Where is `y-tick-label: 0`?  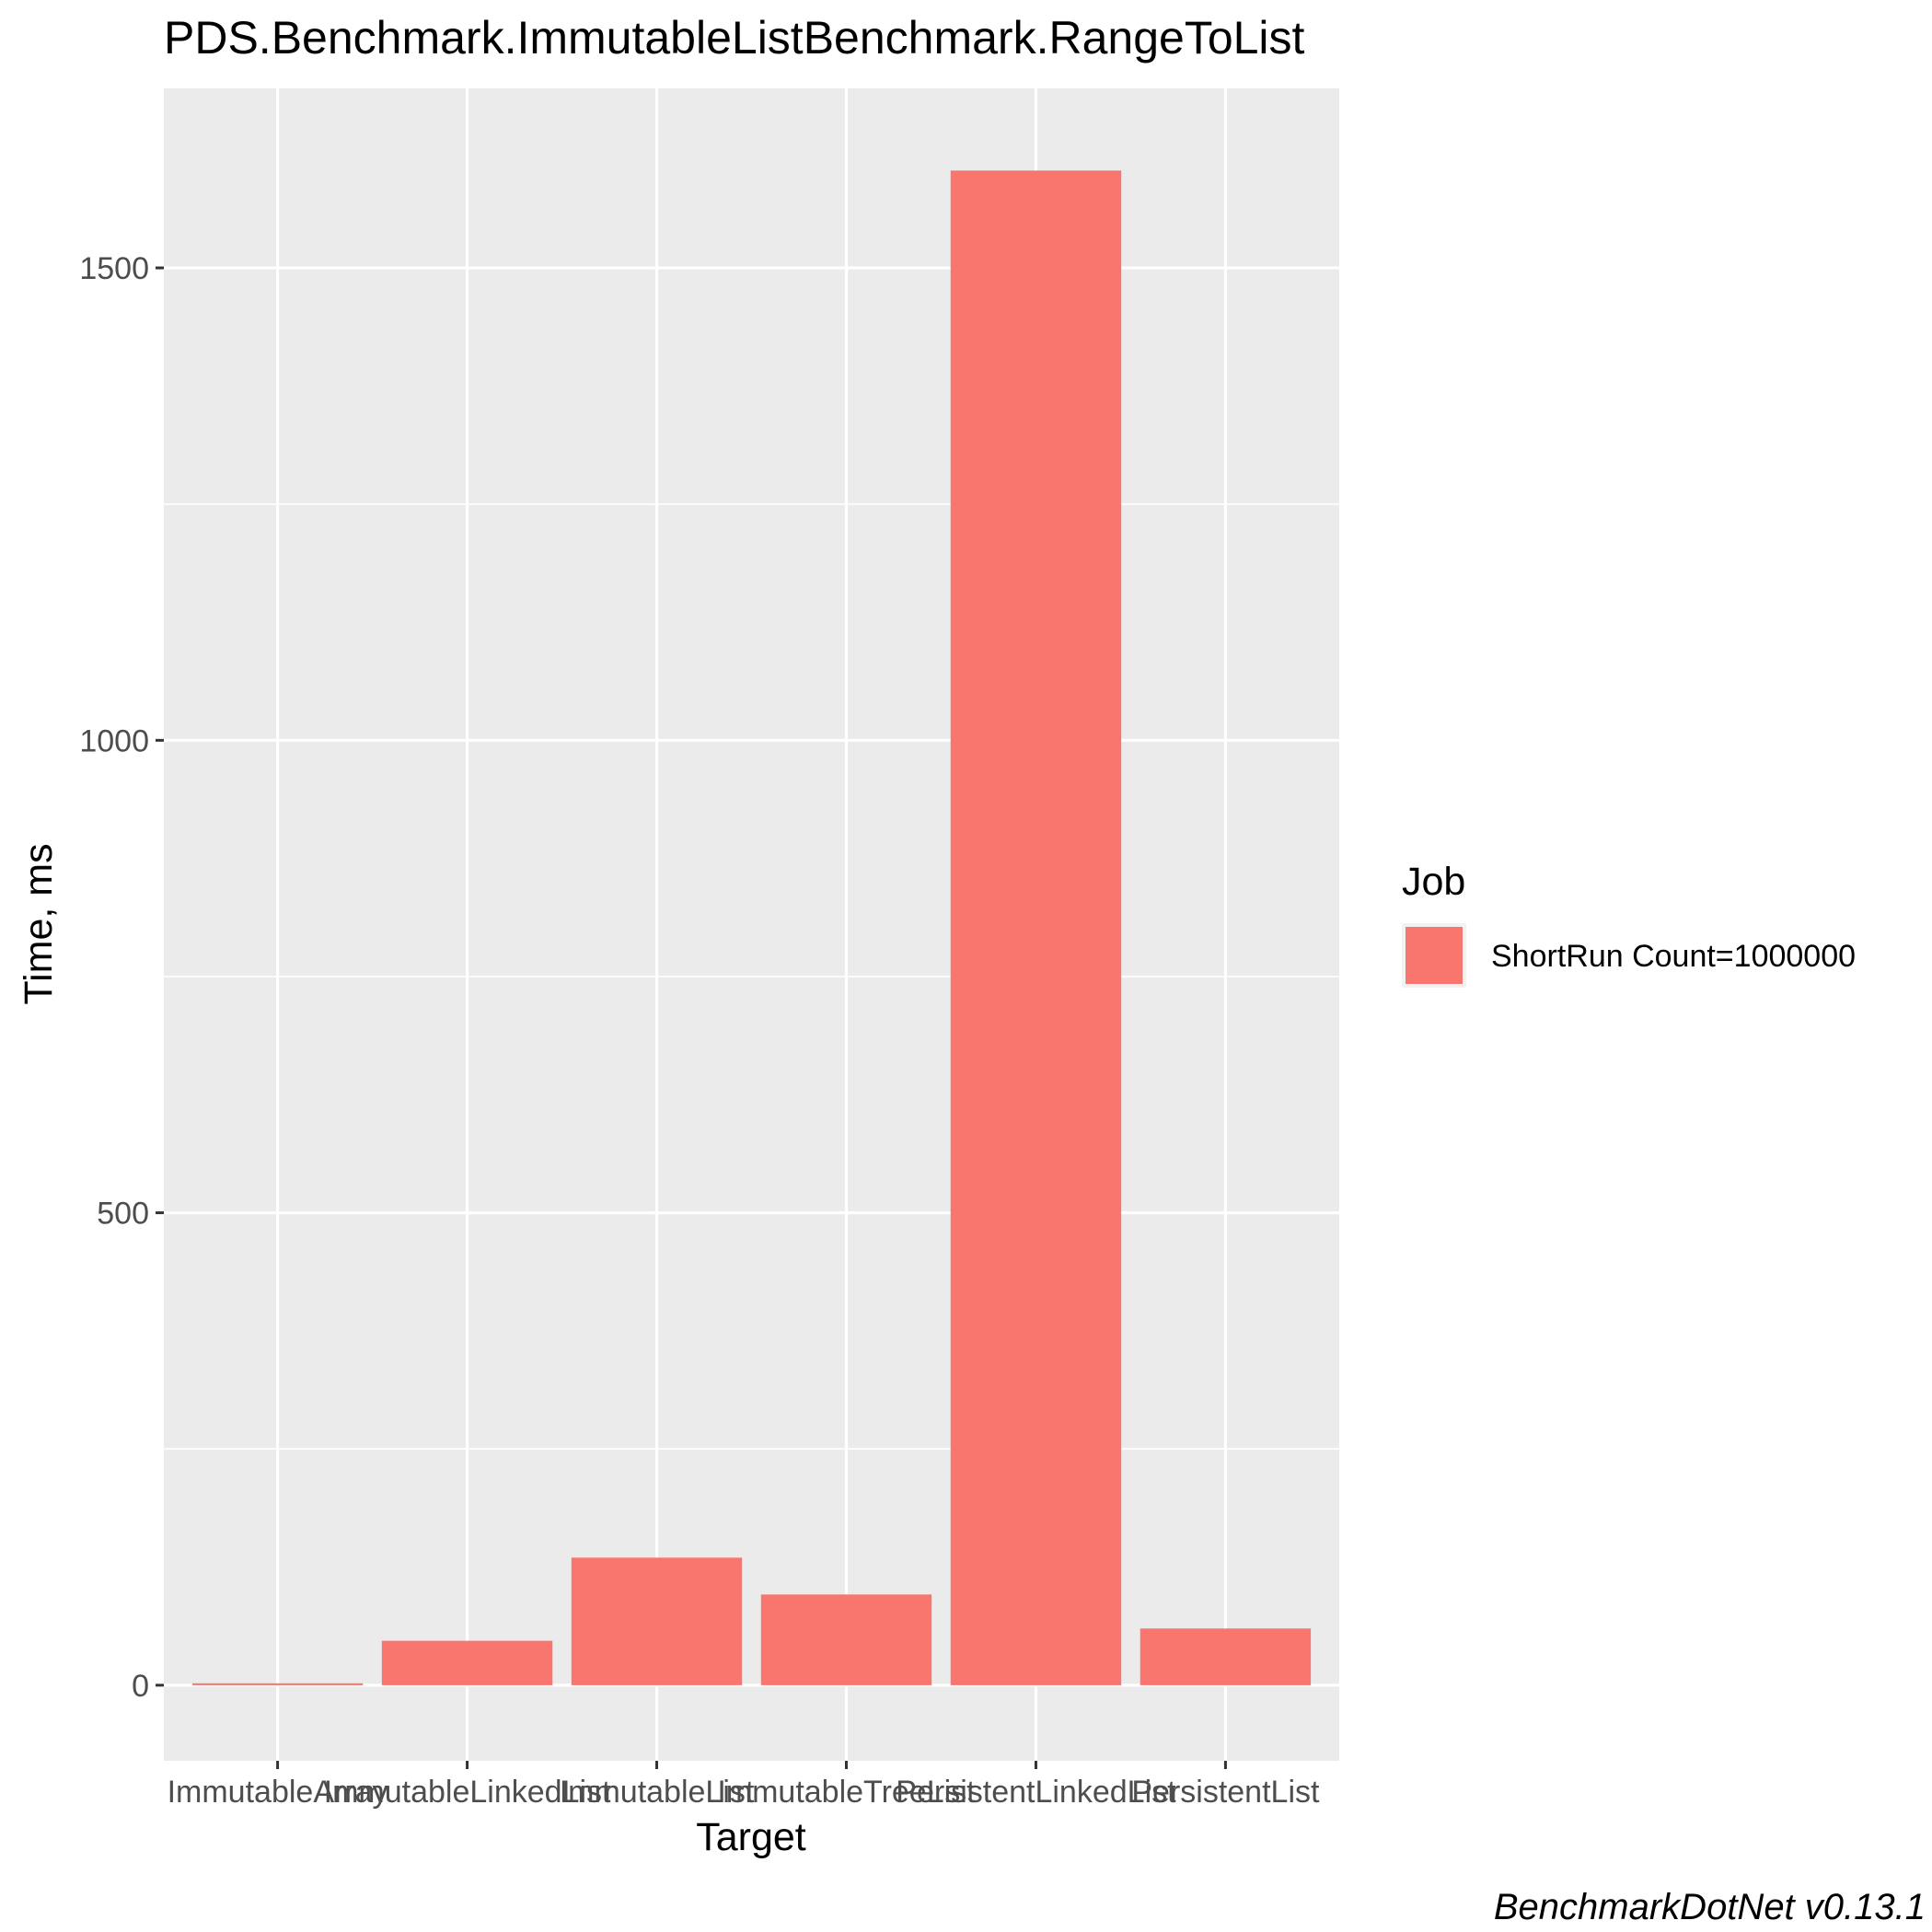
y-tick-label: 0 is located at coordinates (140, 1687).